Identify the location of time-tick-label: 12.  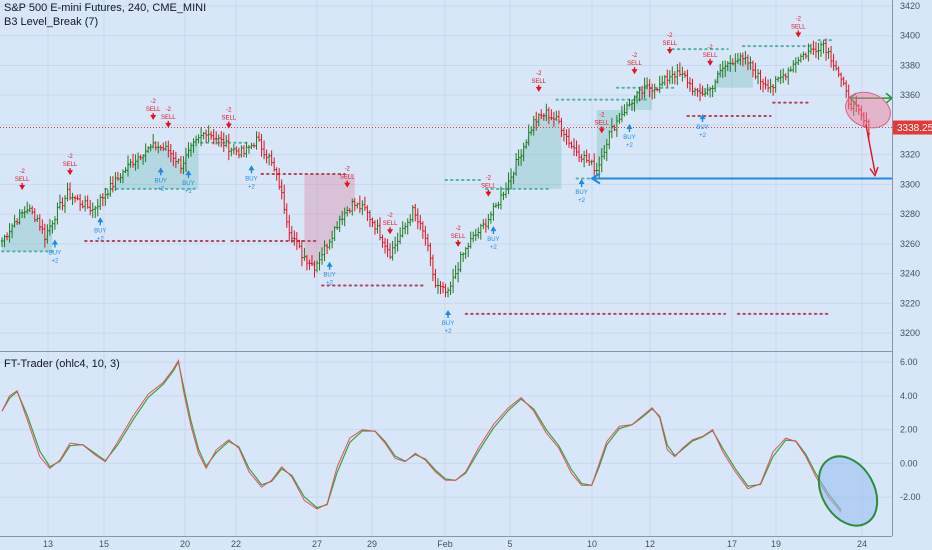
(650, 544).